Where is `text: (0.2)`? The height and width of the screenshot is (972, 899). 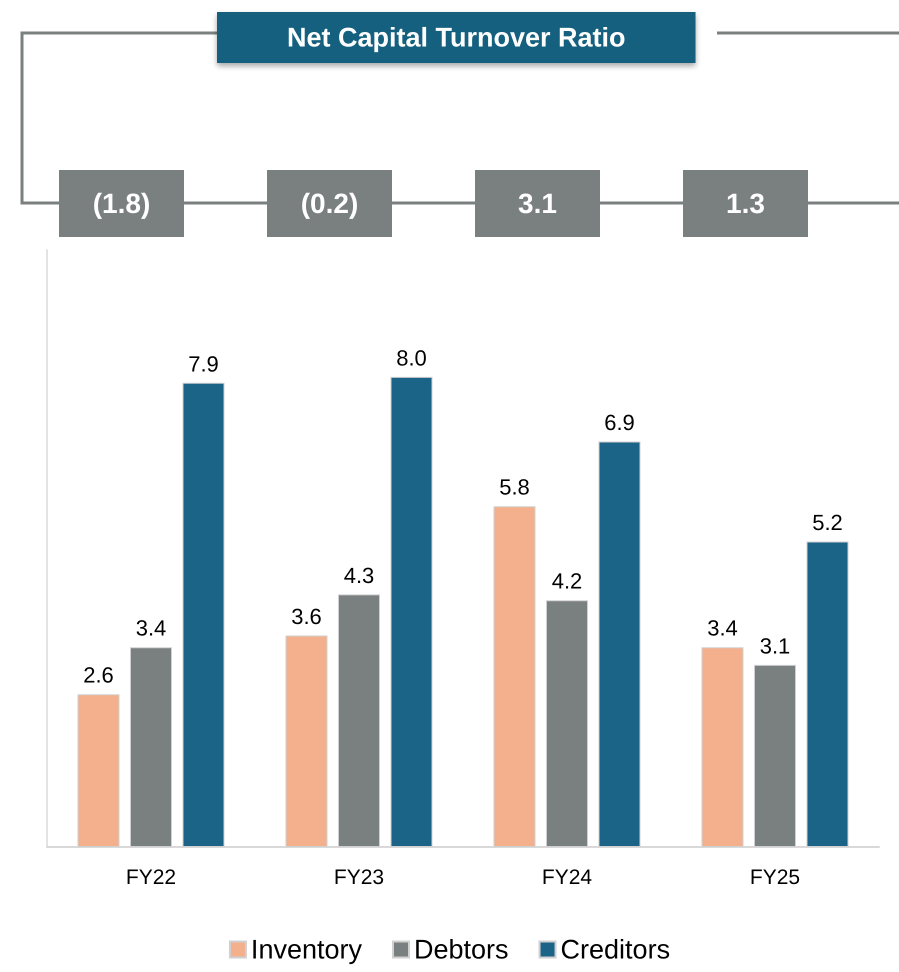 text: (0.2) is located at coordinates (329, 203).